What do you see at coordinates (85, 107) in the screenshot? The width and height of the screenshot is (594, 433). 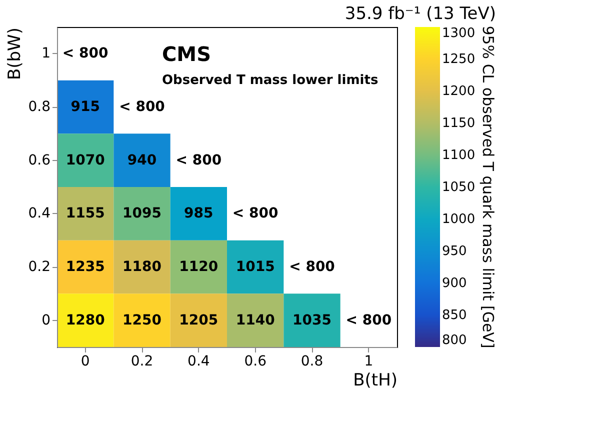 I see `data-label: 915` at bounding box center [85, 107].